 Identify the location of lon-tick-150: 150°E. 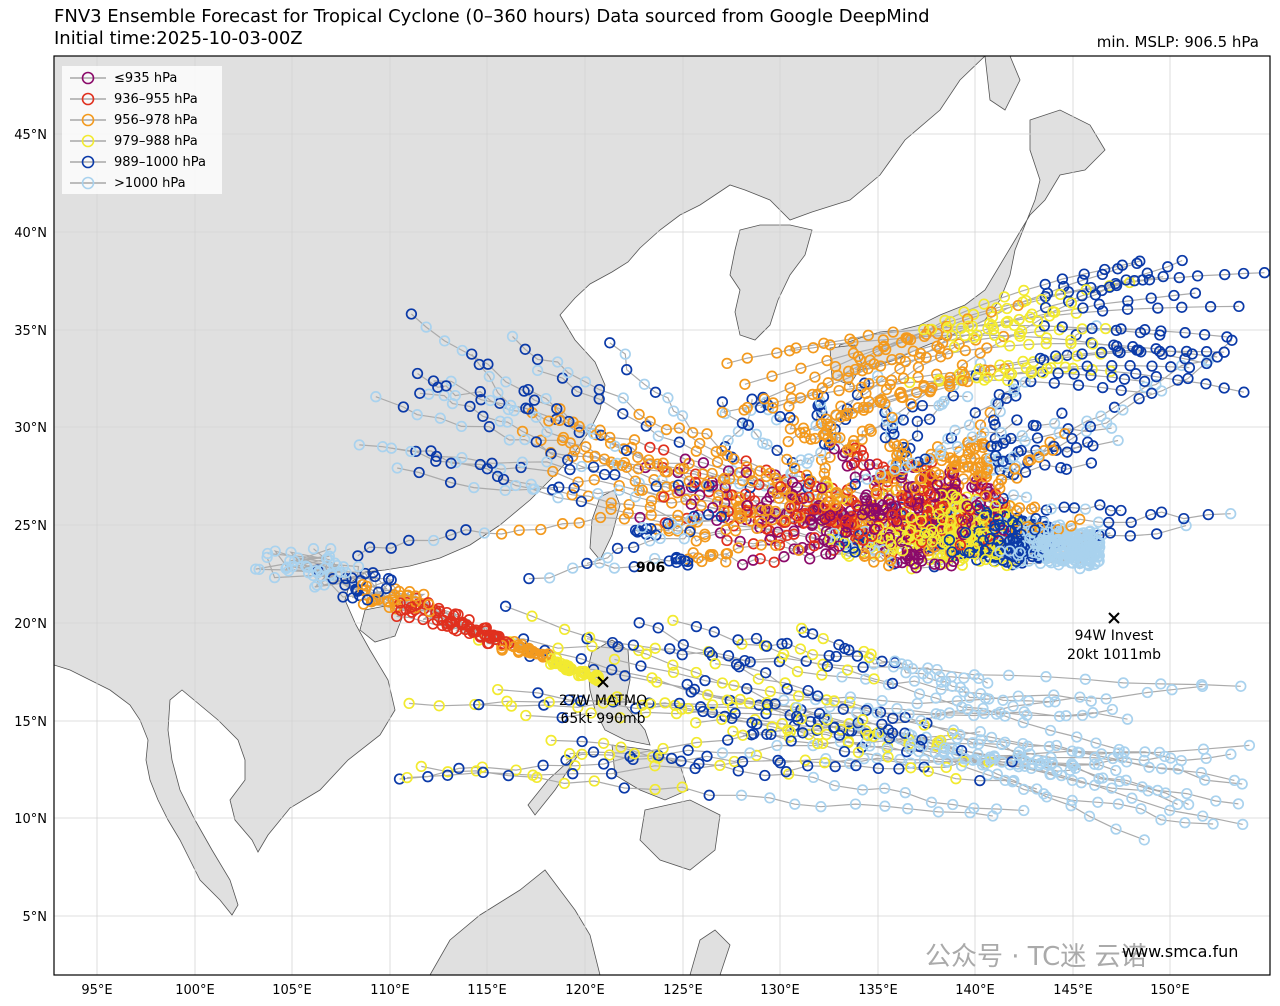
(1170, 990).